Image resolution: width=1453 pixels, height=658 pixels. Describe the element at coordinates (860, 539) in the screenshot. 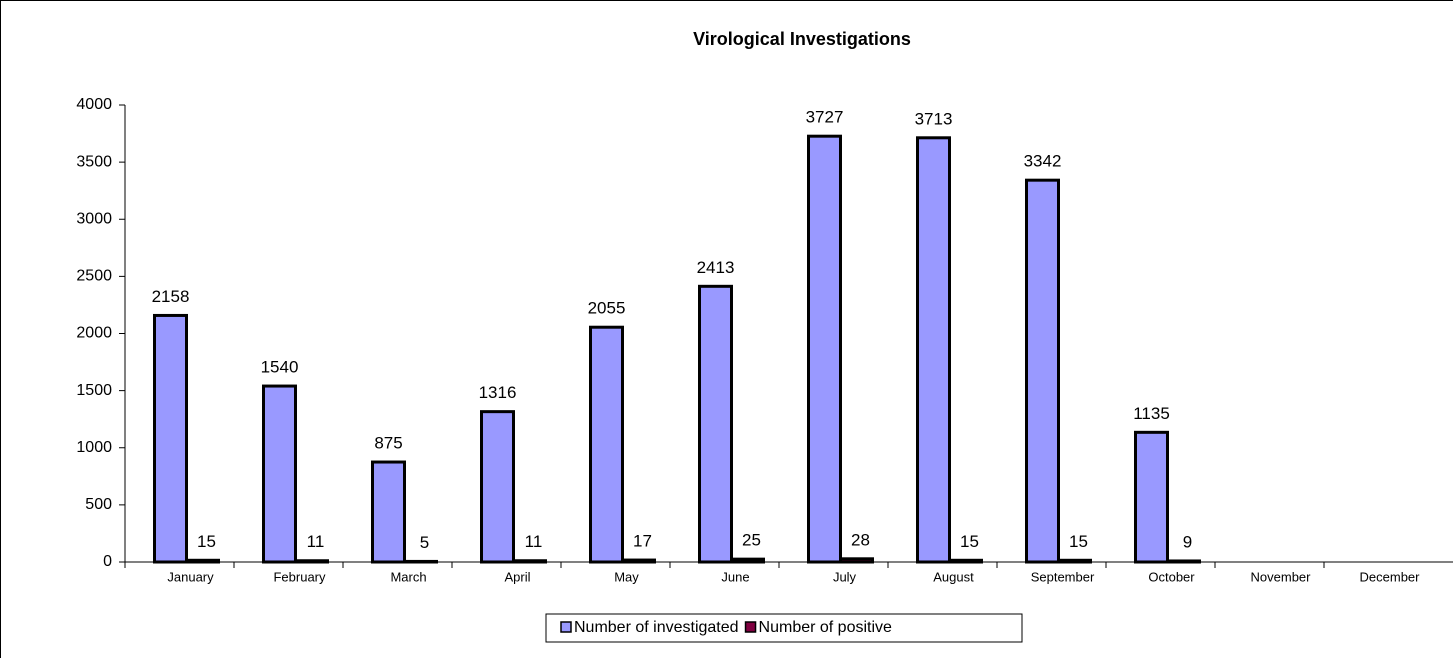

I see `value-label: 28` at that location.